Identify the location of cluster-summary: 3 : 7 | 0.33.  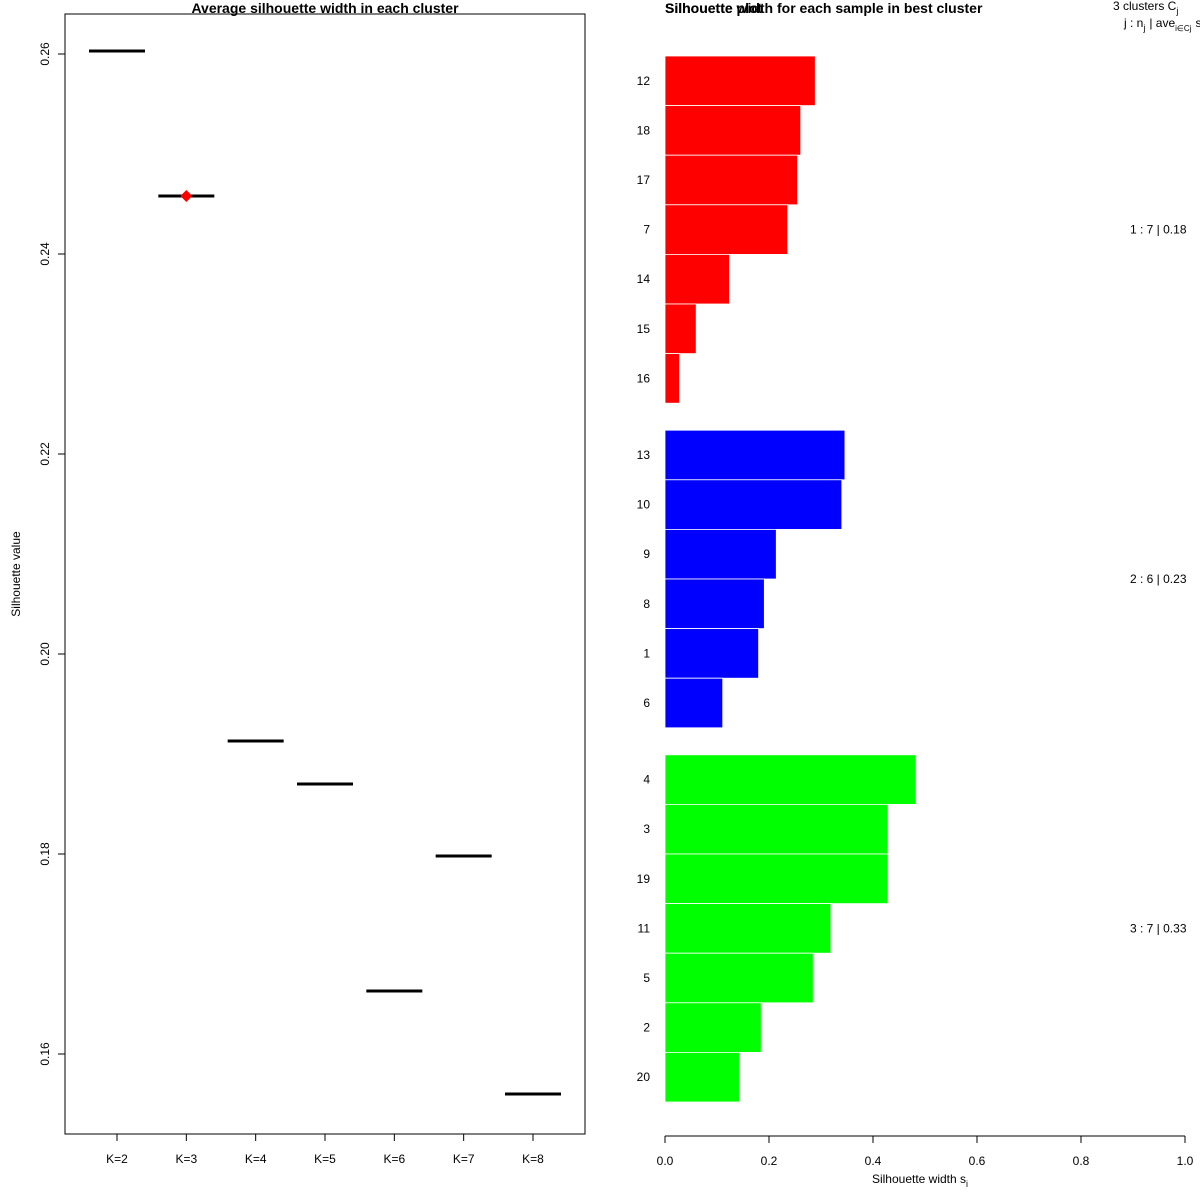
(1158, 928).